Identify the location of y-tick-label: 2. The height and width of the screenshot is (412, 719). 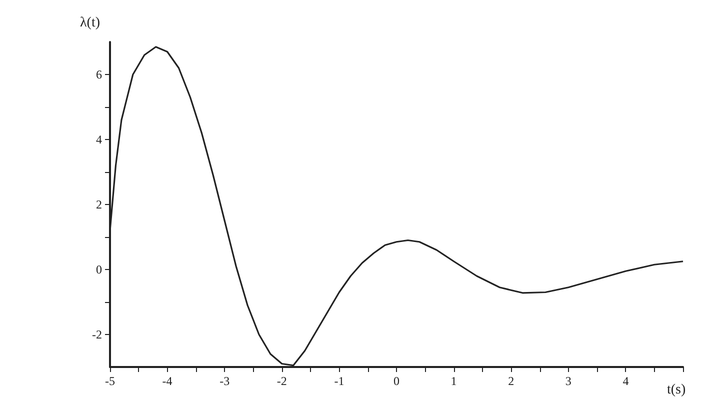
(99, 205).